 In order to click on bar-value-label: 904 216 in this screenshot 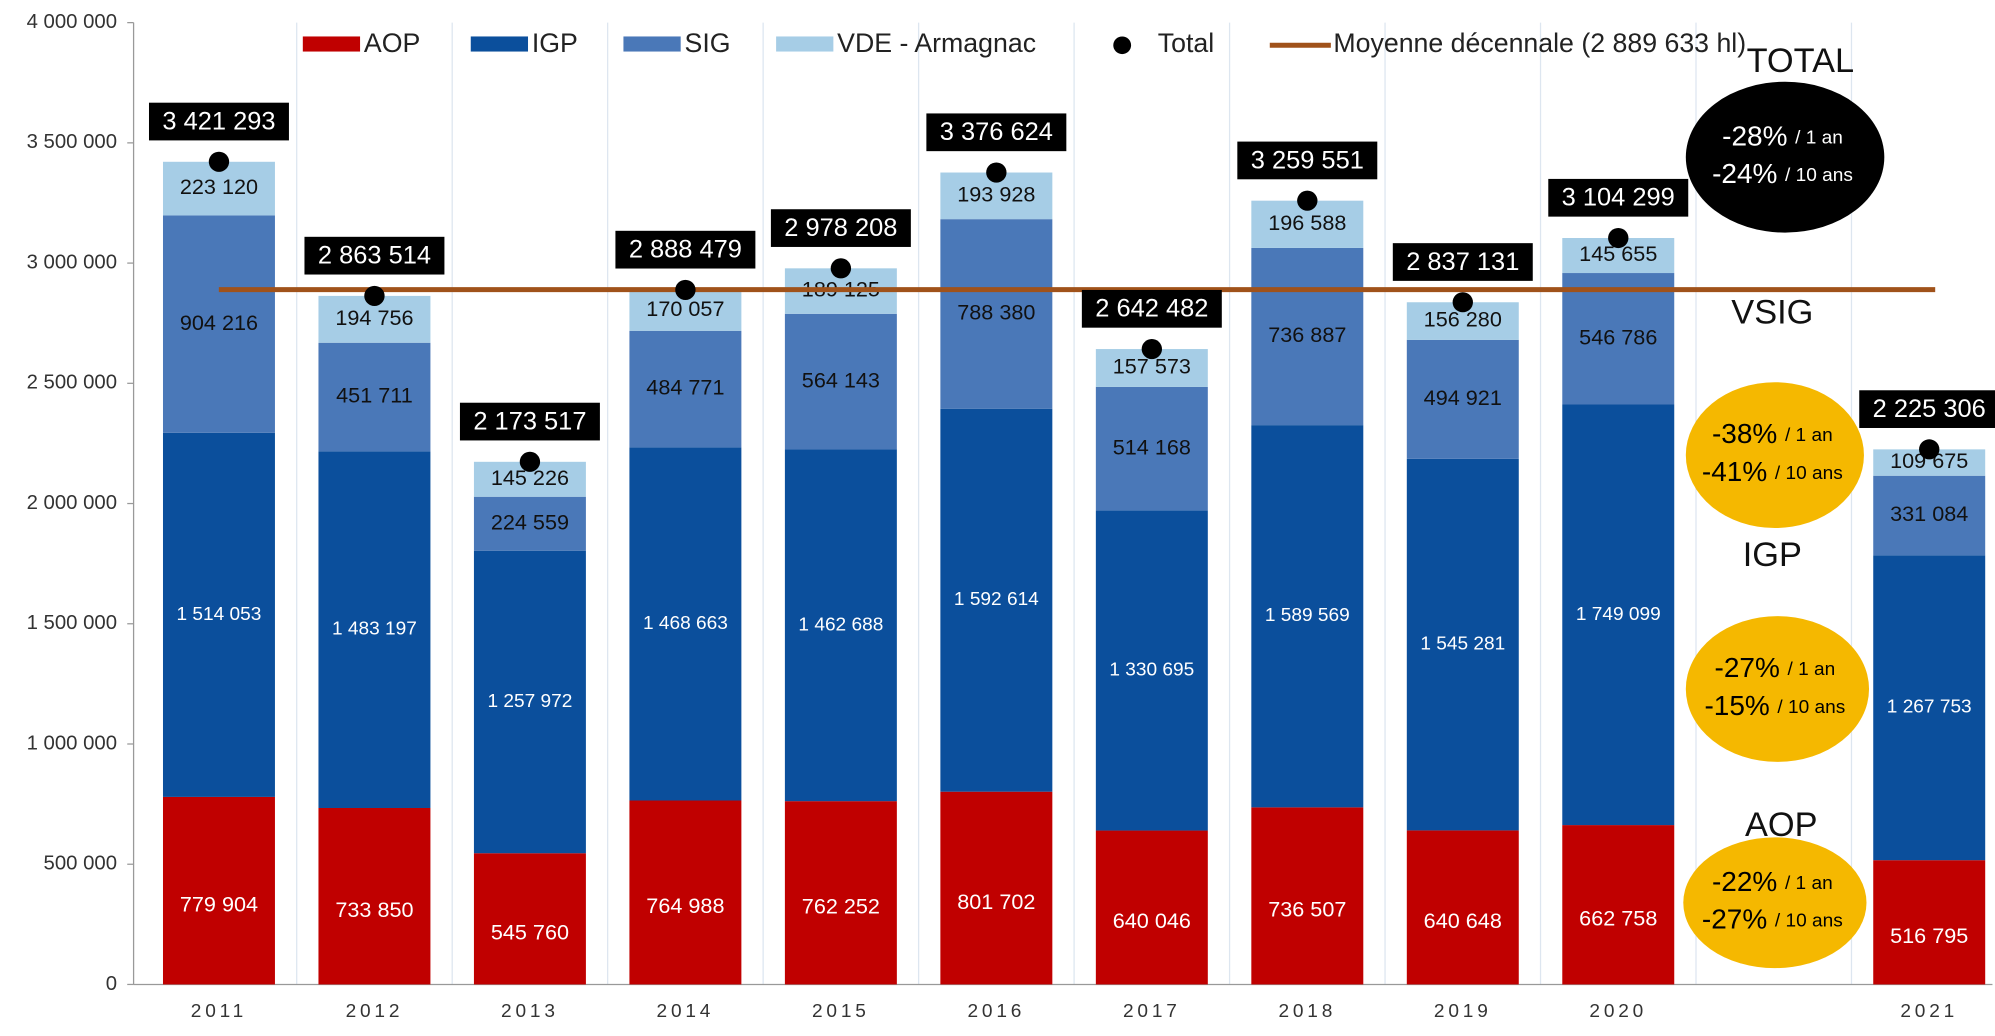, I will do `click(219, 323)`.